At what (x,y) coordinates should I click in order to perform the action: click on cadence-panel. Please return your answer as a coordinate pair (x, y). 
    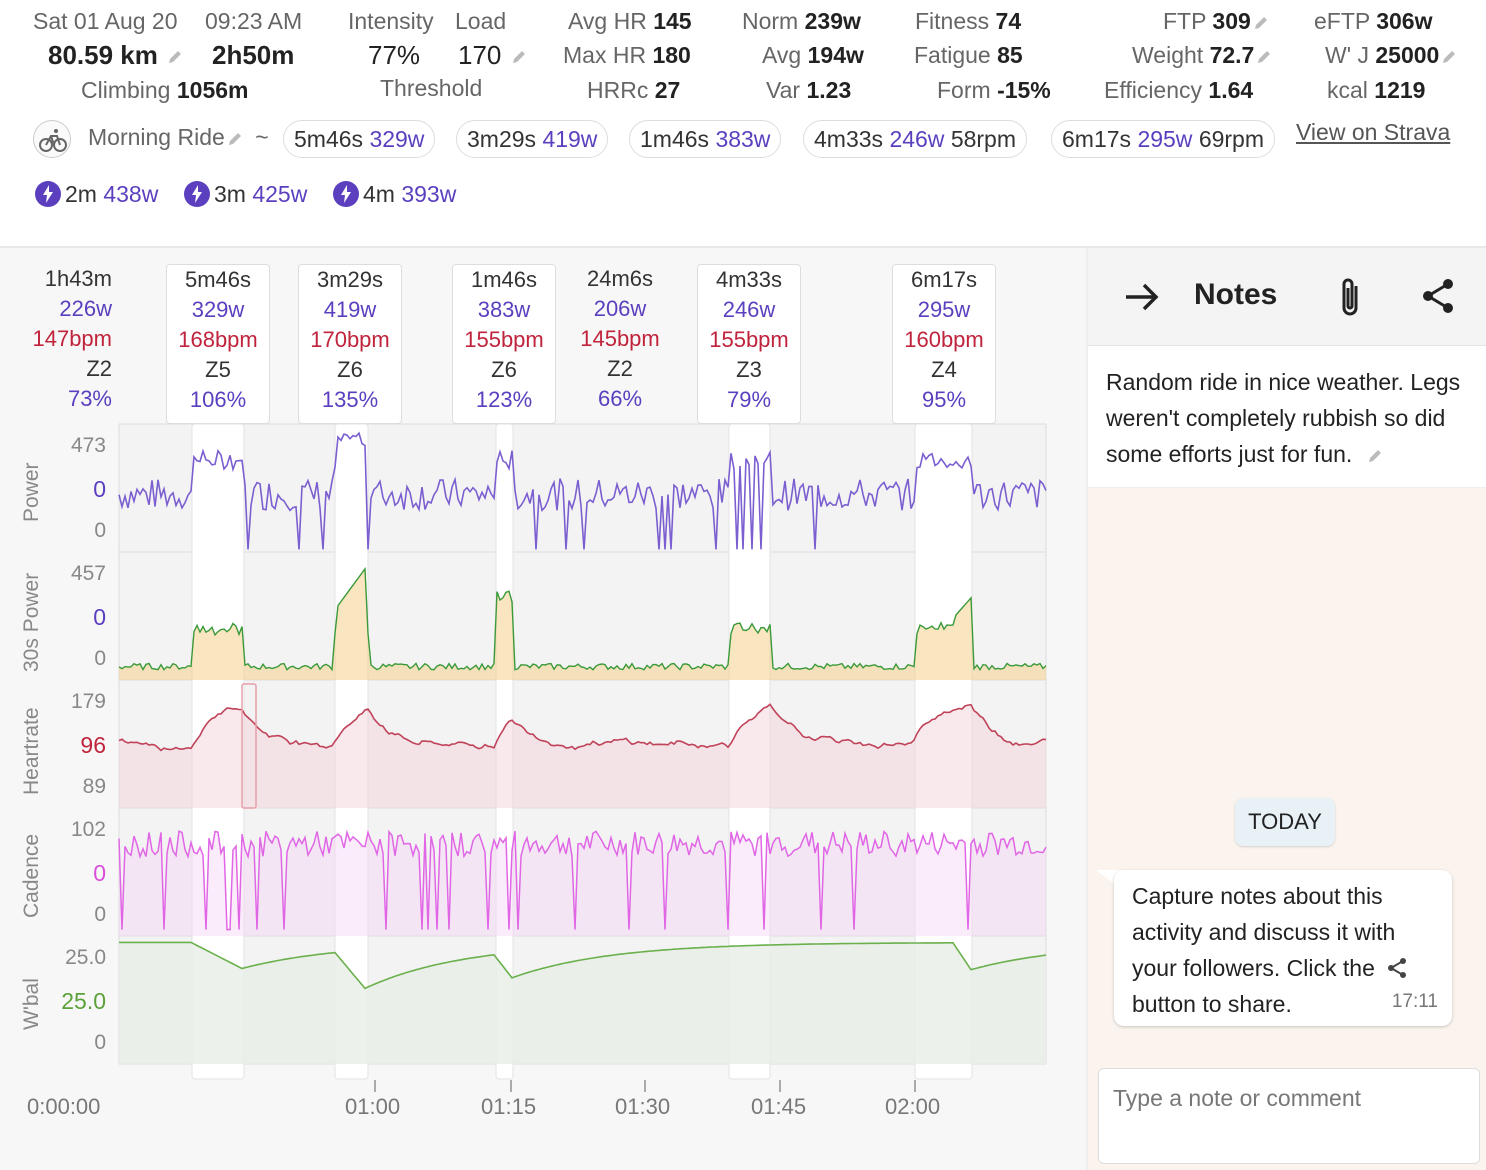
    Looking at the image, I should click on (582, 872).